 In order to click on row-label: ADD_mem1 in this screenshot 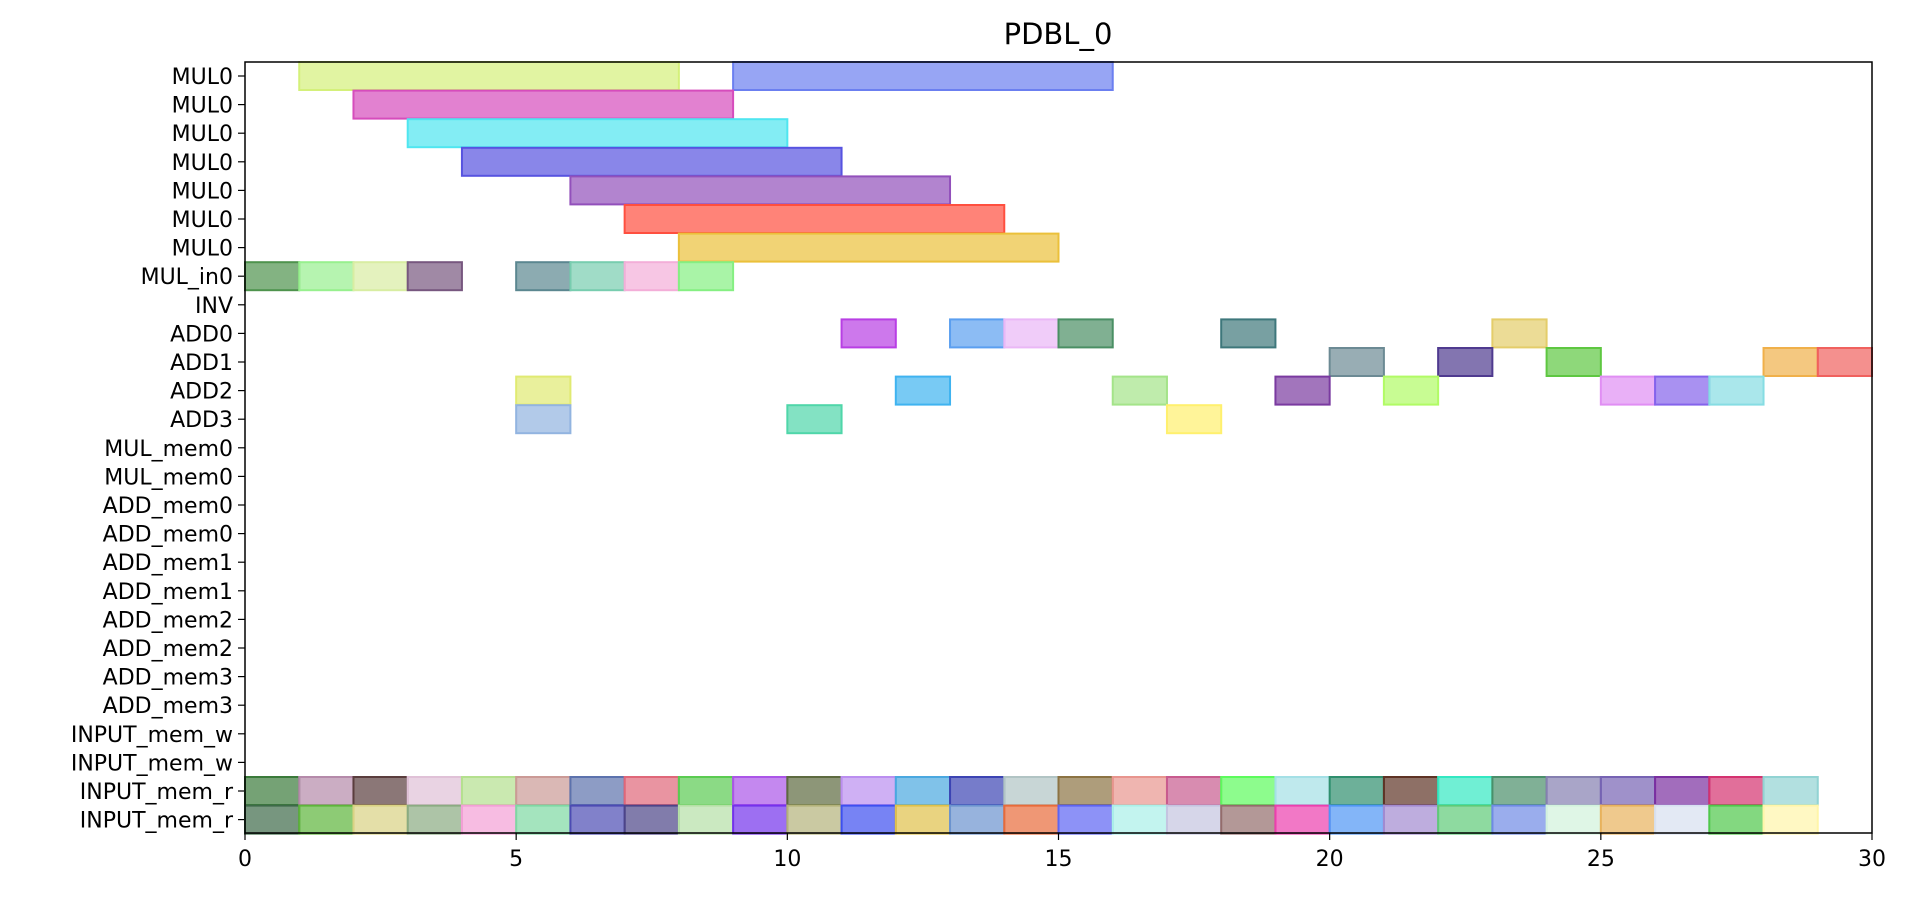, I will do `click(168, 592)`.